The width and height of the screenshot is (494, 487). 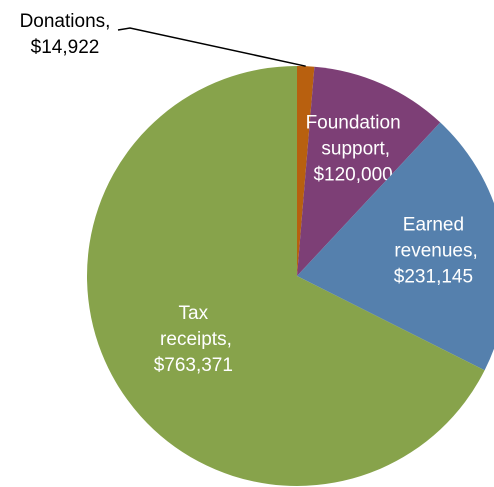 What do you see at coordinates (65, 34) in the screenshot?
I see `data-label: Donations, $14,922` at bounding box center [65, 34].